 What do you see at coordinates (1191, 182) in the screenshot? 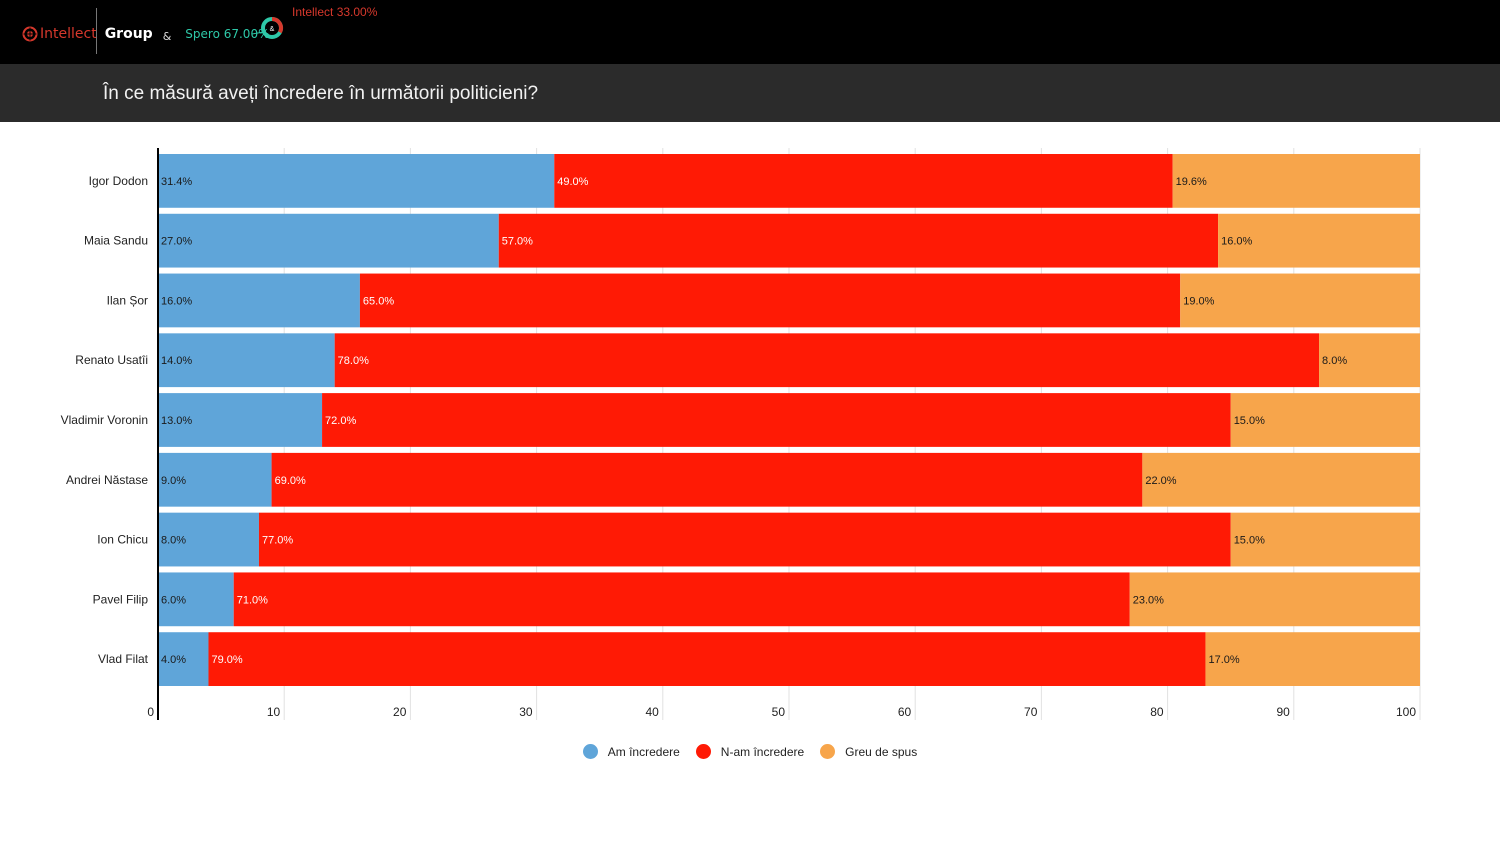
I see `data-label: 19.6%` at bounding box center [1191, 182].